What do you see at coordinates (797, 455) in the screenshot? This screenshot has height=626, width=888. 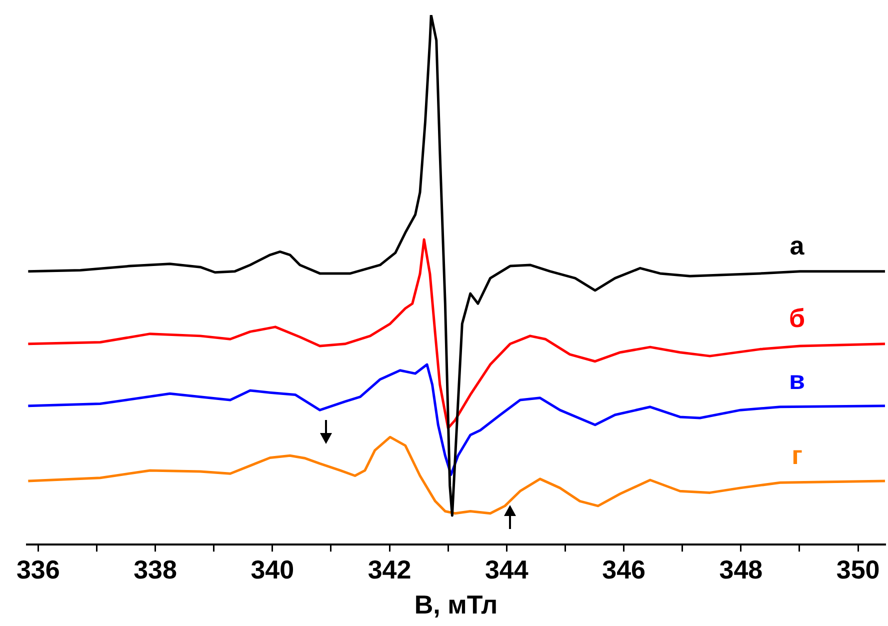 I see `series-label: г` at bounding box center [797, 455].